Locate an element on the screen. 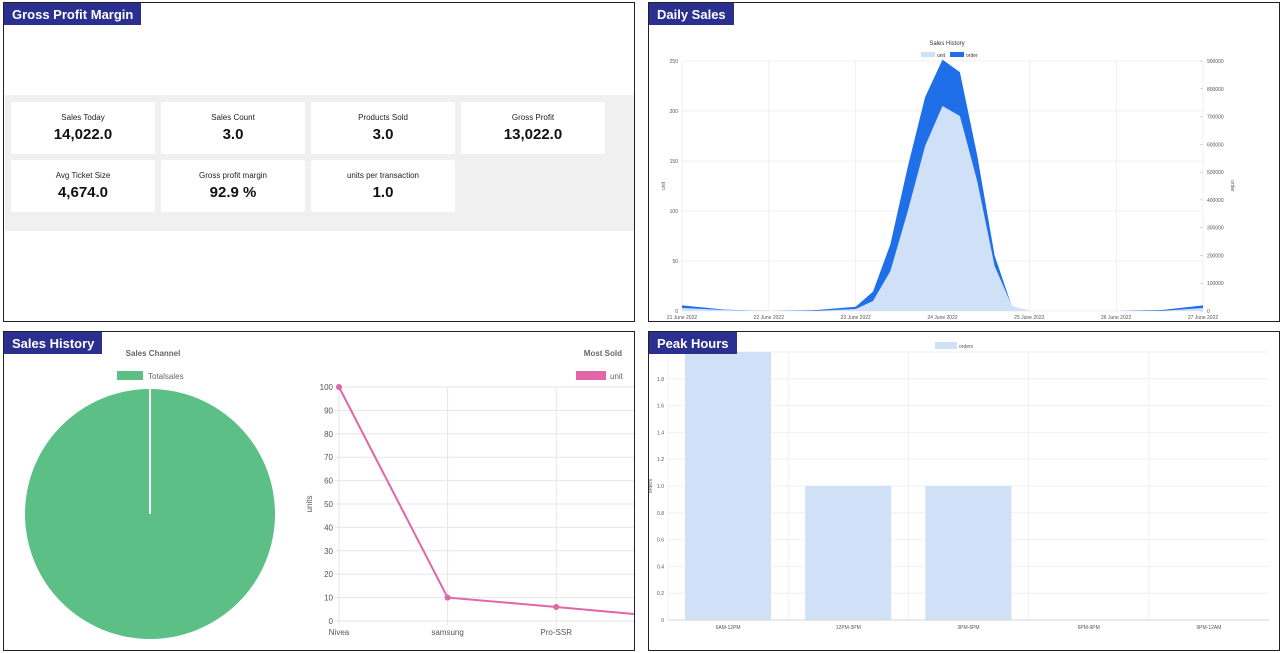  y2-axis-label: order is located at coordinates (1232, 186).